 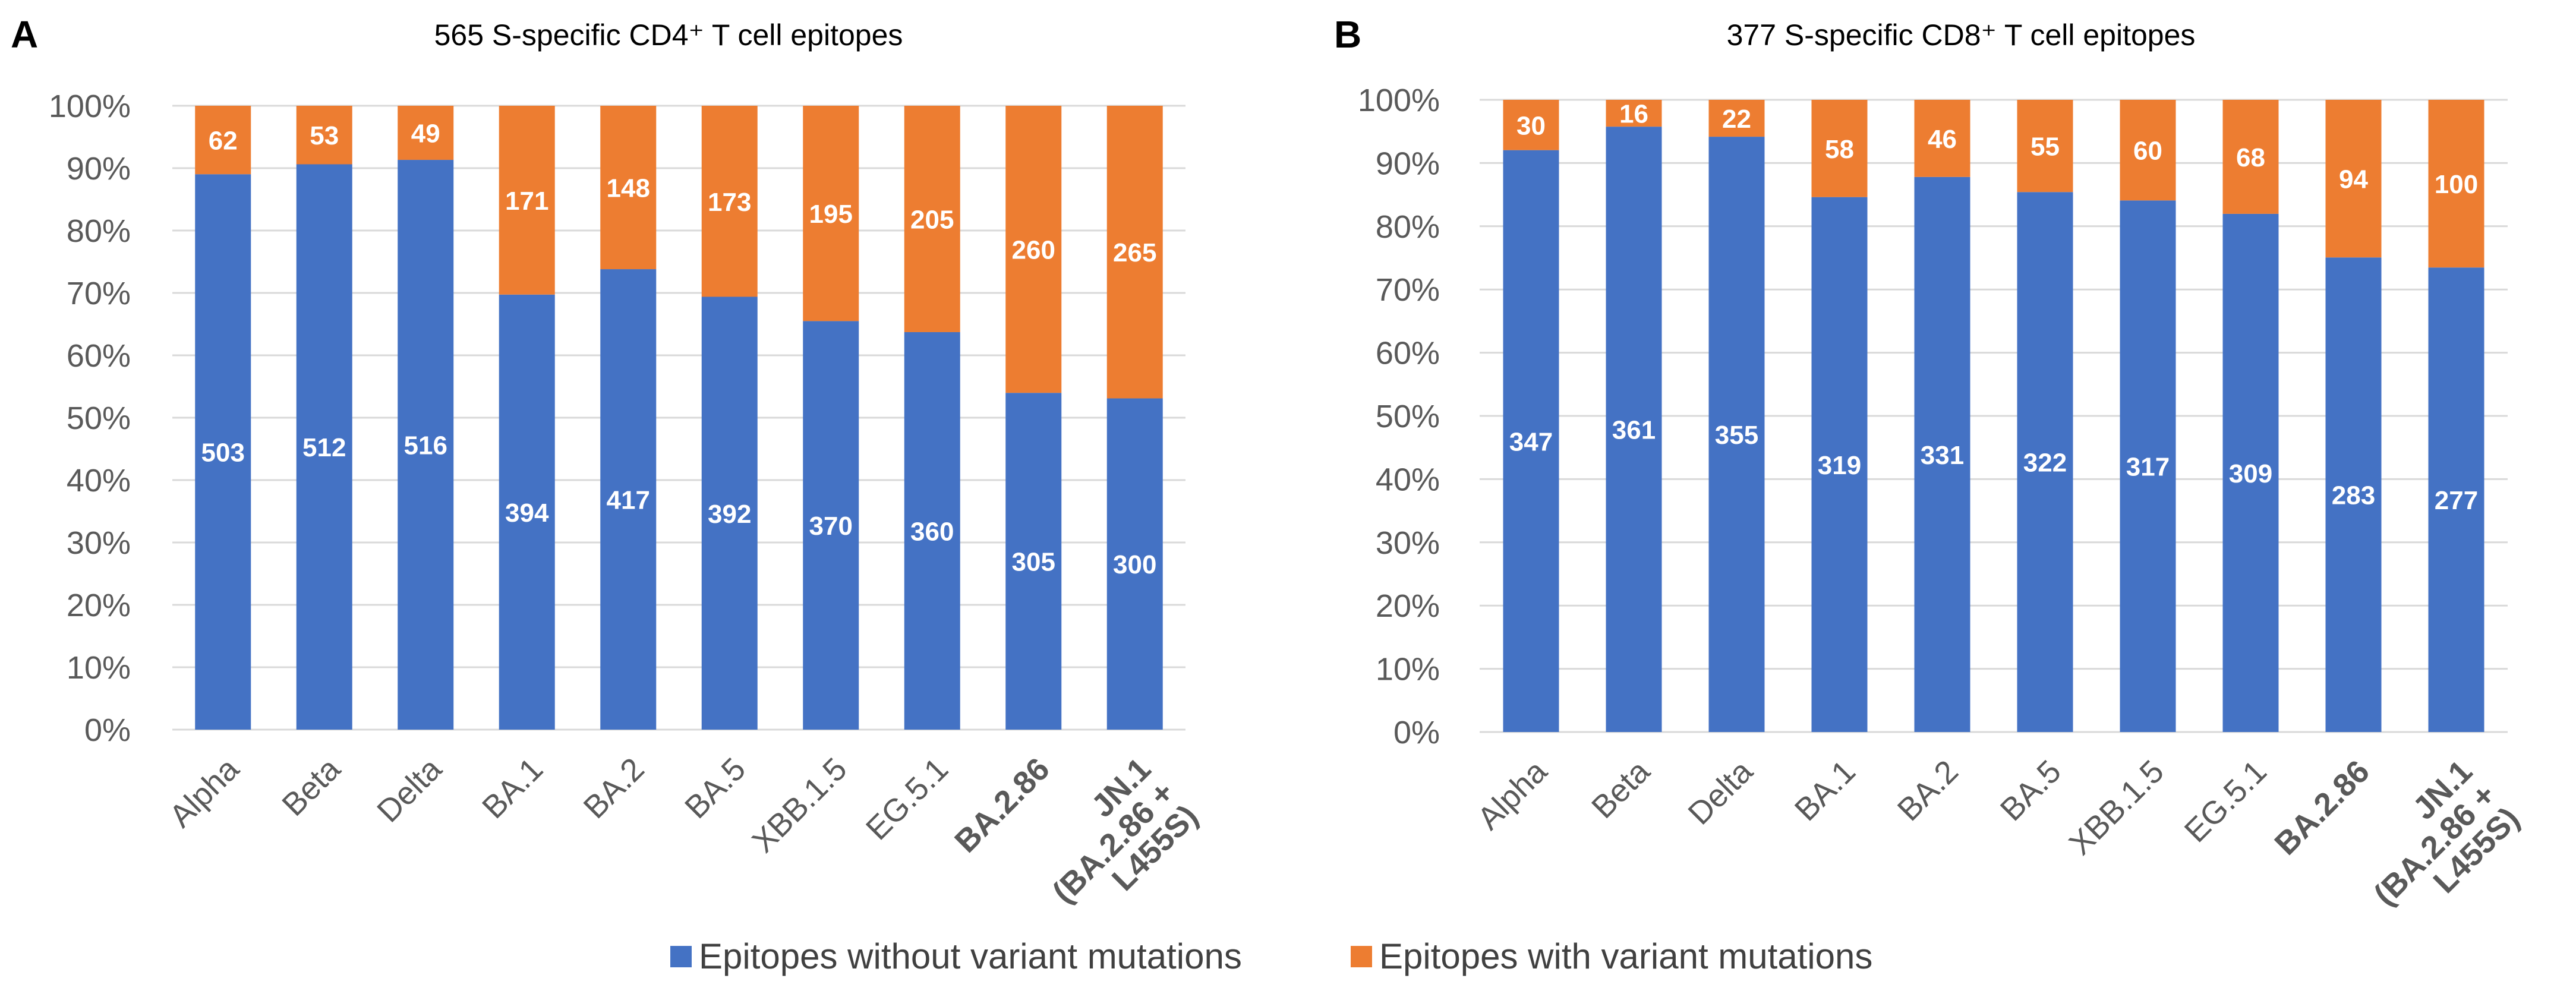 What do you see at coordinates (1408, 163) in the screenshot?
I see `y-tick-label-b-9: 90%` at bounding box center [1408, 163].